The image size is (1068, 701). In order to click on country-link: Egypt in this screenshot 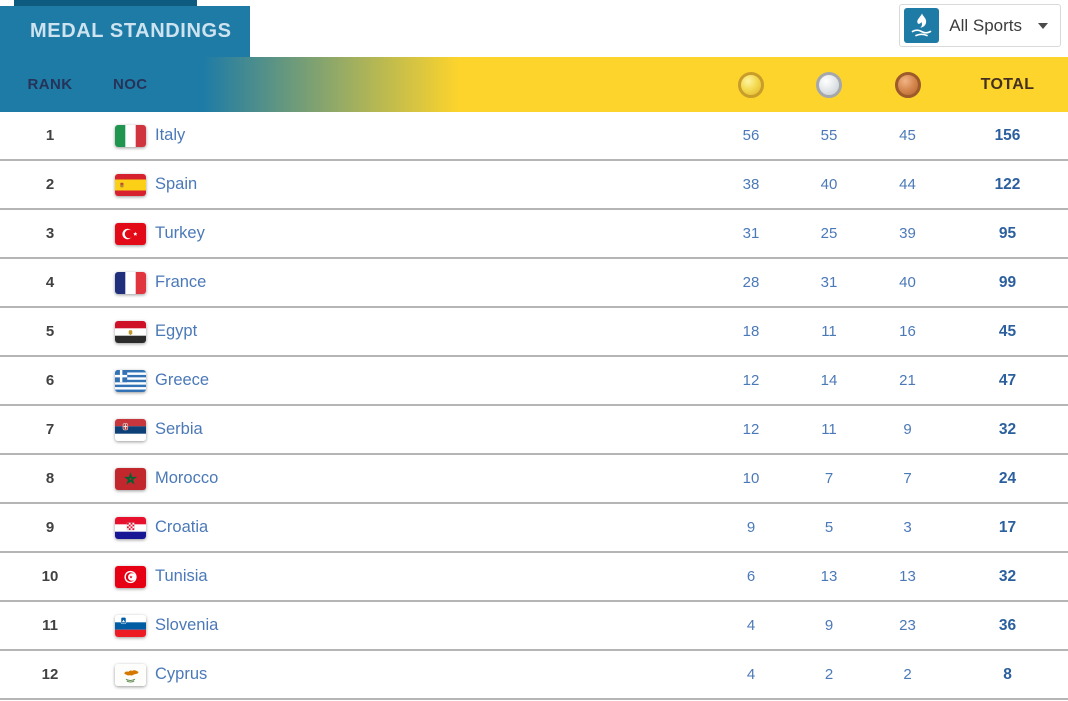, I will do `click(176, 331)`.